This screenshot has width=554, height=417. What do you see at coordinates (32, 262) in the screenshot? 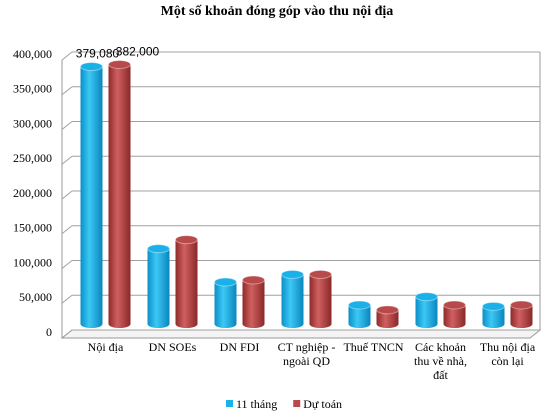
I see `y-tick-label: 100,000` at bounding box center [32, 262].